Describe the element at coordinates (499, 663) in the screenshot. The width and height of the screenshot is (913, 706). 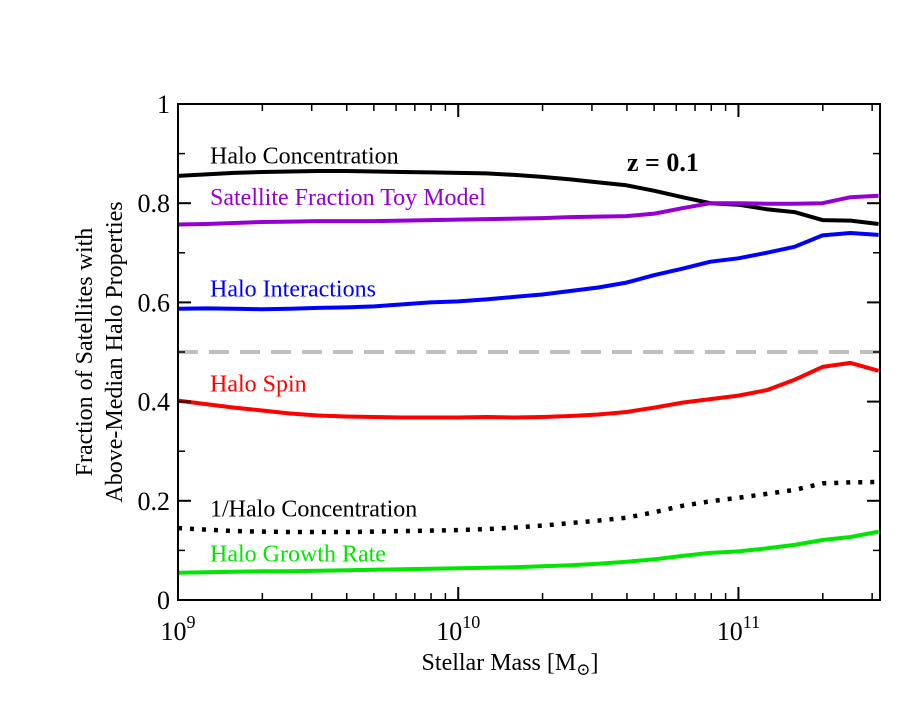
I see `x-axis-label-main: Stellar Mass [M` at that location.